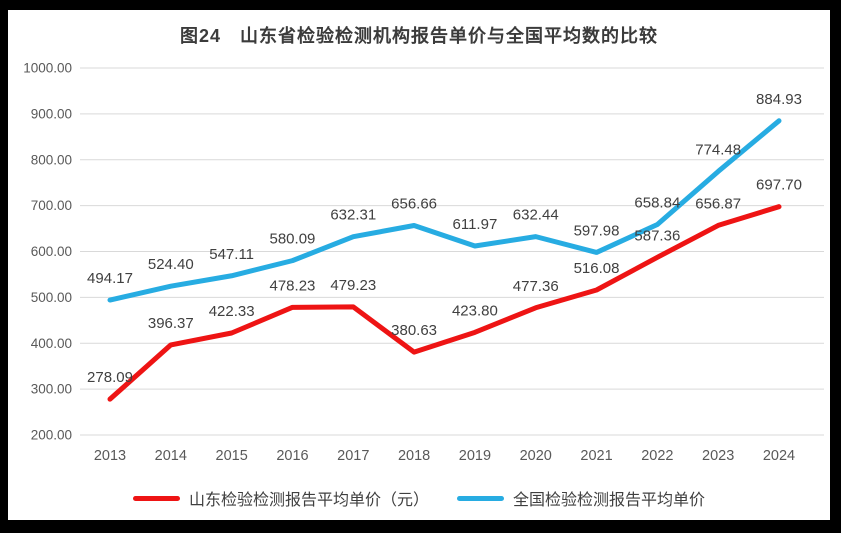 The image size is (841, 533). What do you see at coordinates (110, 278) in the screenshot?
I see `data-label: 494.17` at bounding box center [110, 278].